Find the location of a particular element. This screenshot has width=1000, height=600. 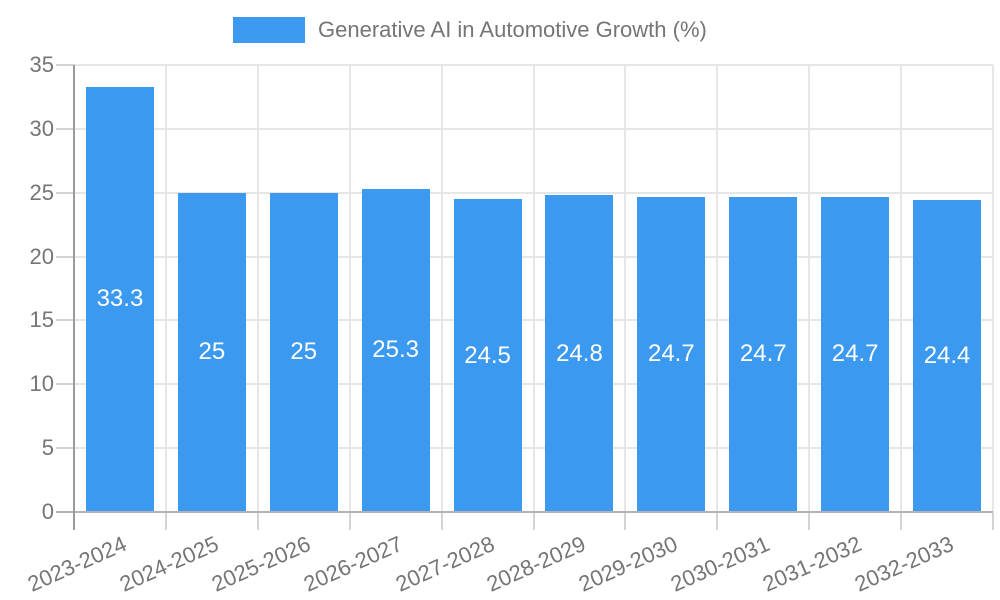

y-axis-tick-label: 0 is located at coordinates (47, 511).